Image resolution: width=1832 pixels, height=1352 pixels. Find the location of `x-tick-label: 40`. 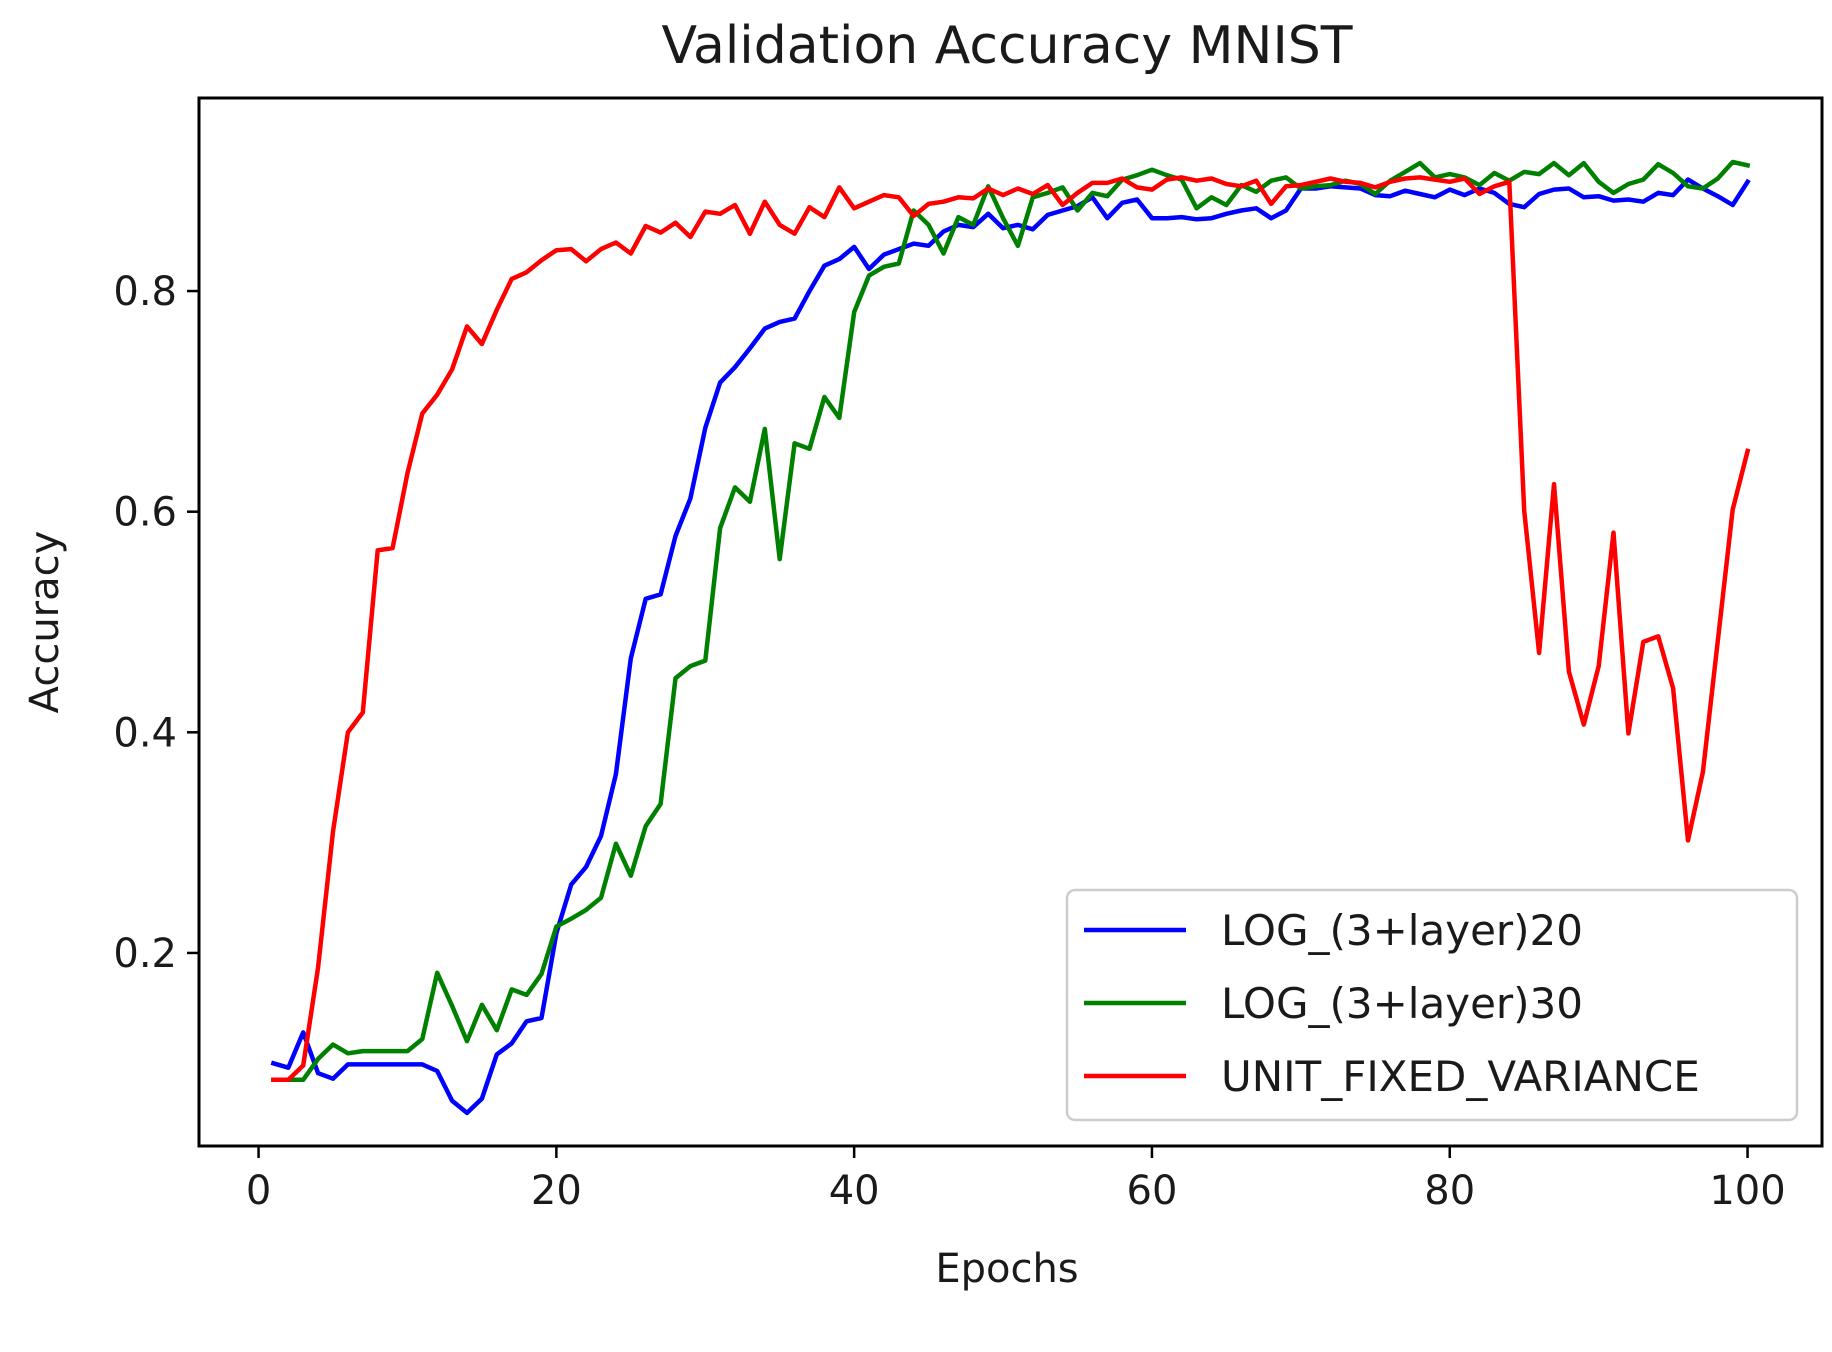

x-tick-label: 40 is located at coordinates (854, 1191).